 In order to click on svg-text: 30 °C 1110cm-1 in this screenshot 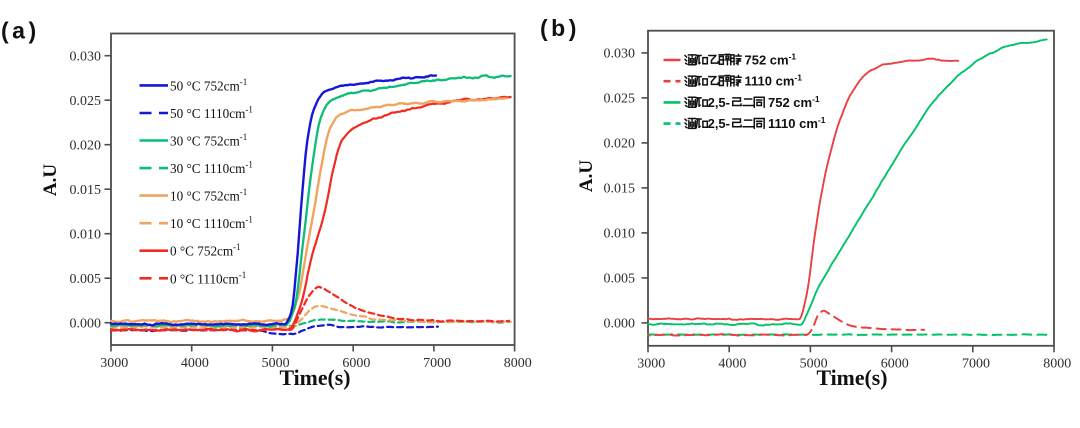, I will do `click(211, 168)`.